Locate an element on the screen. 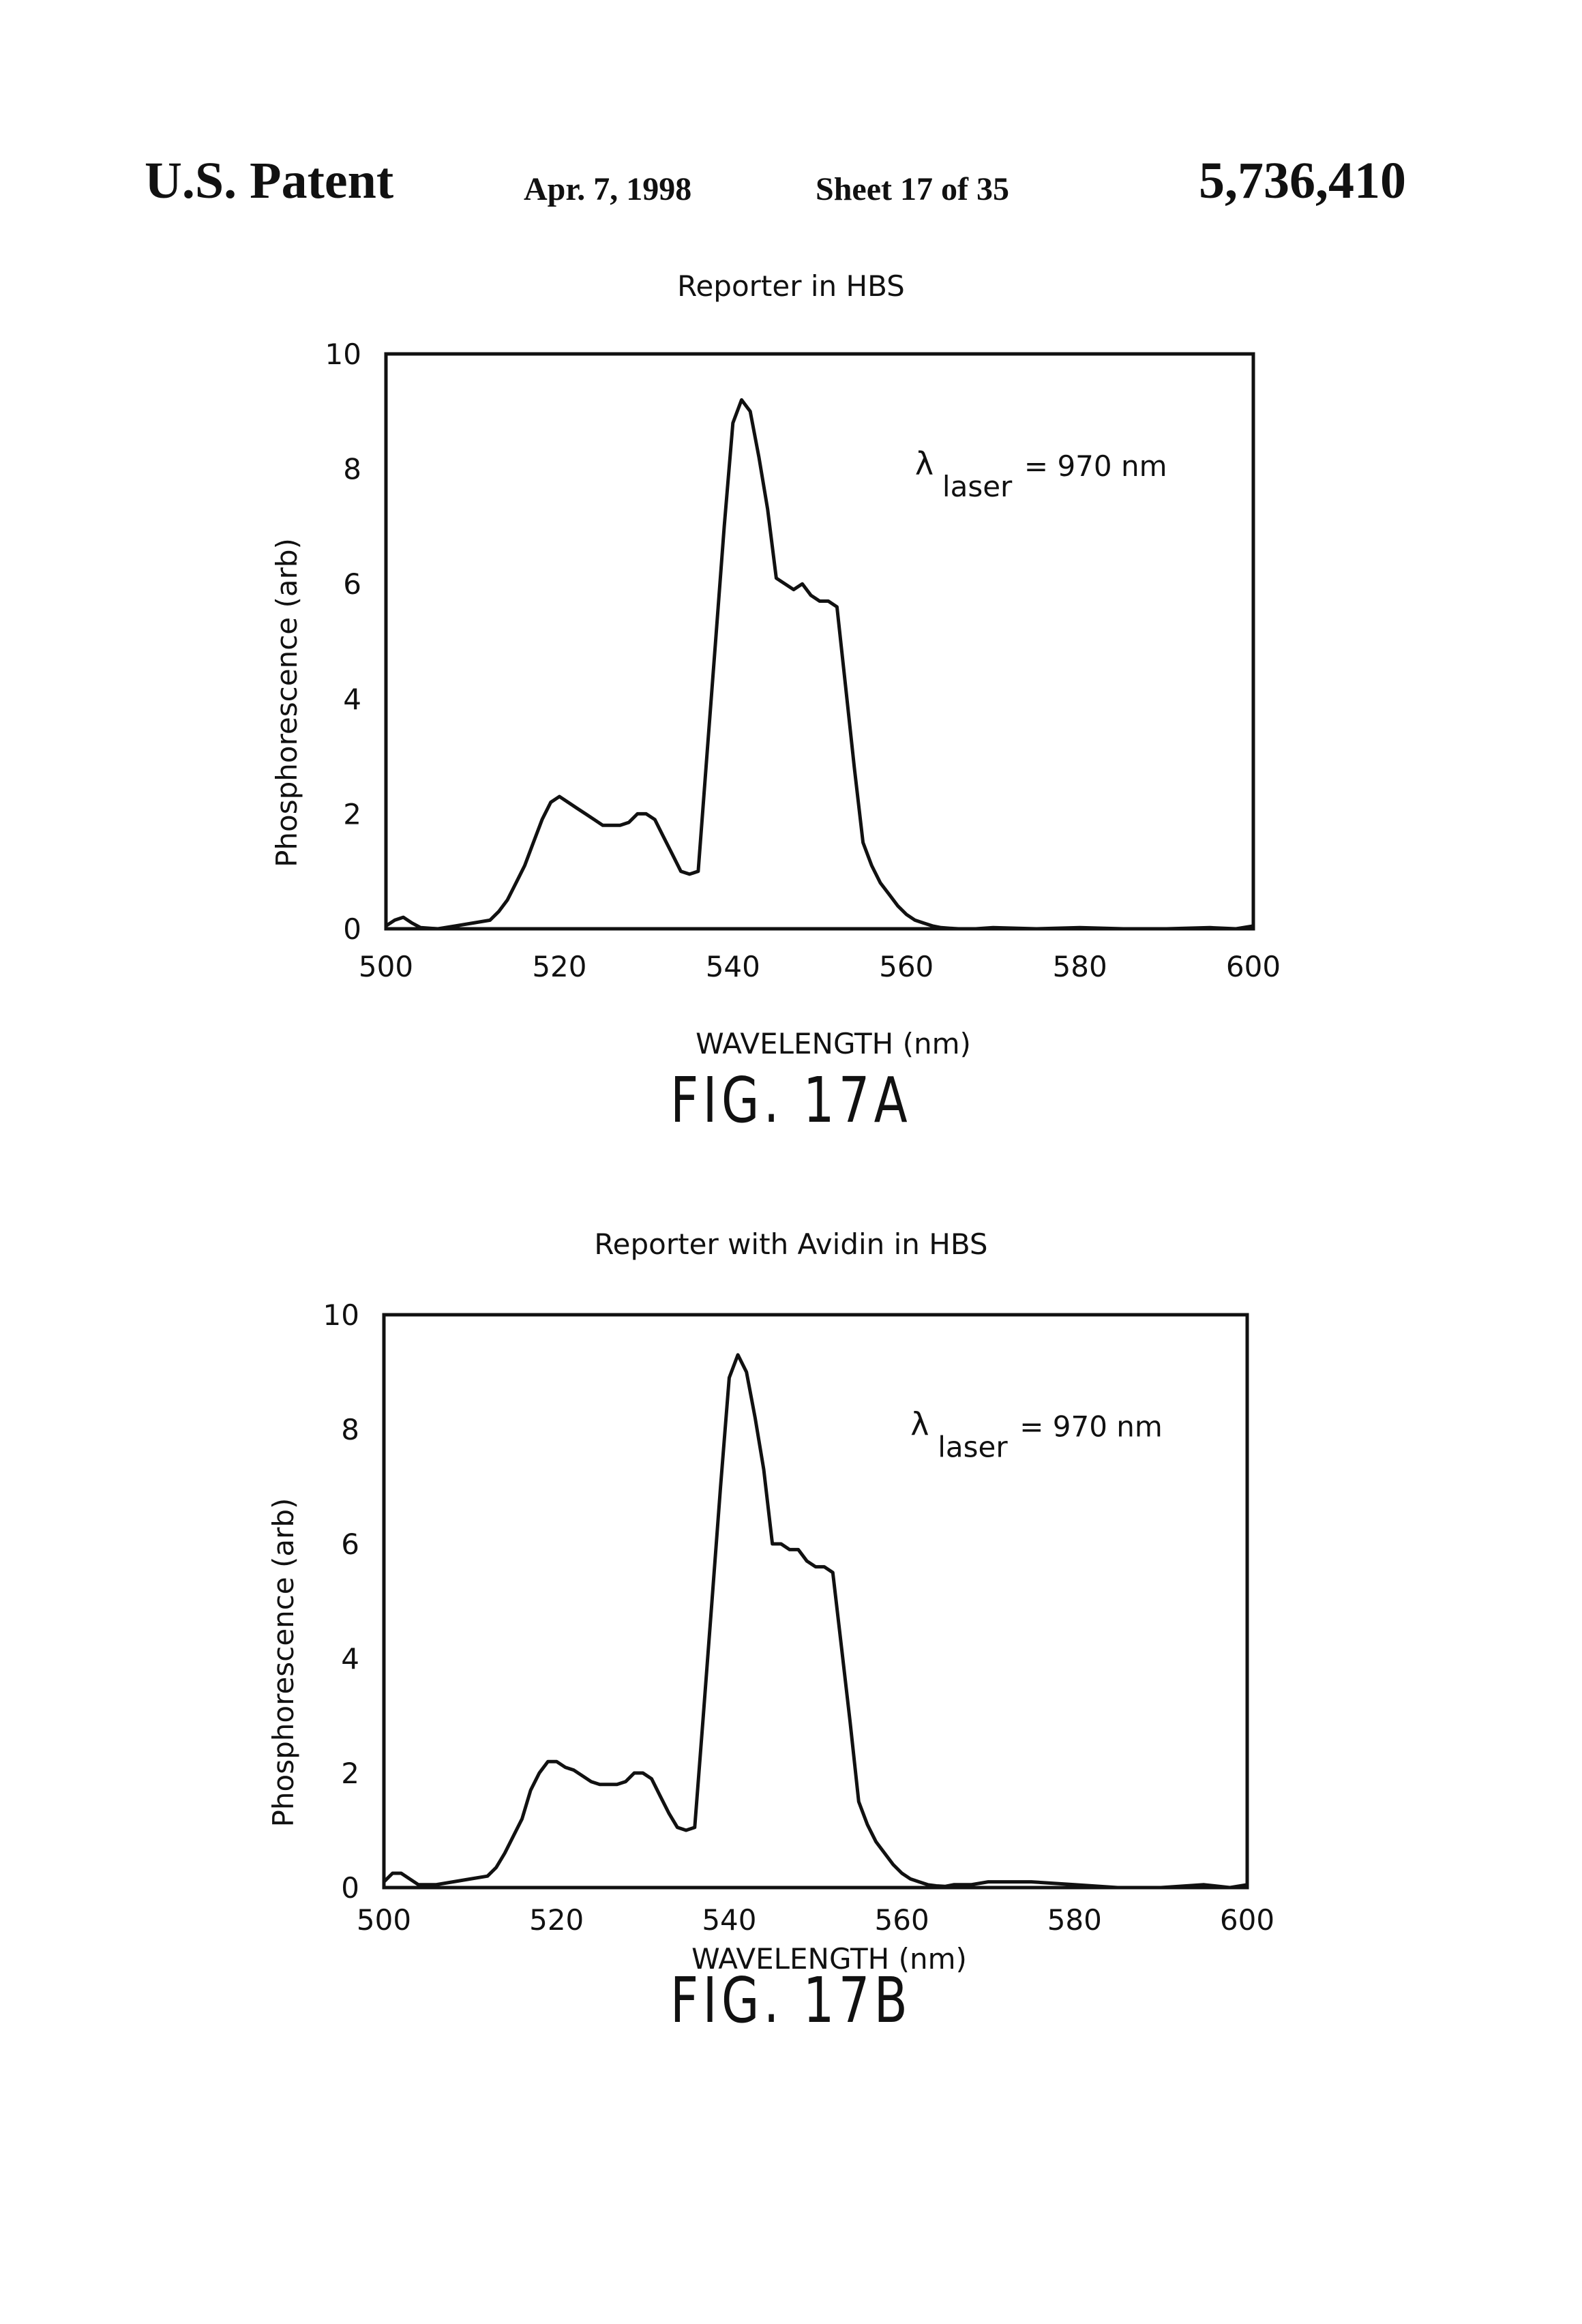 This screenshot has height=2324, width=1582. chart-b-title: Reporter with Avidin in HBS is located at coordinates (791, 1244).